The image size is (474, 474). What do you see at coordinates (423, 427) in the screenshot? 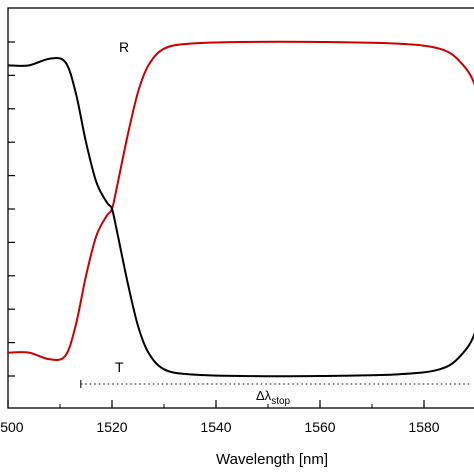
I see `x-tick-label: 1580` at bounding box center [423, 427].